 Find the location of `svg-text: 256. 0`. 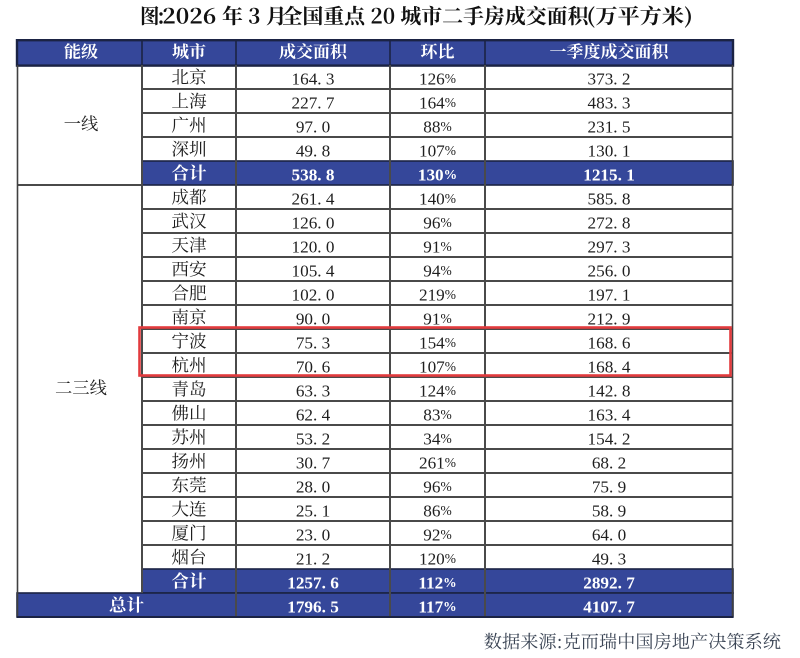

svg-text: 256. 0 is located at coordinates (609, 270).